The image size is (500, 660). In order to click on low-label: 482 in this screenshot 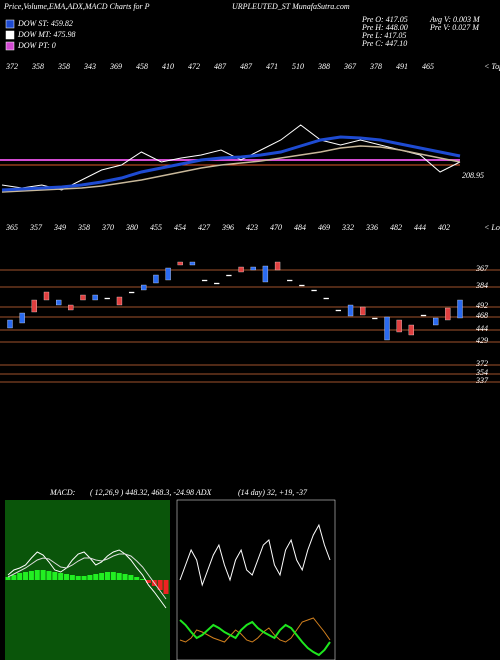, I will do `click(396, 227)`.